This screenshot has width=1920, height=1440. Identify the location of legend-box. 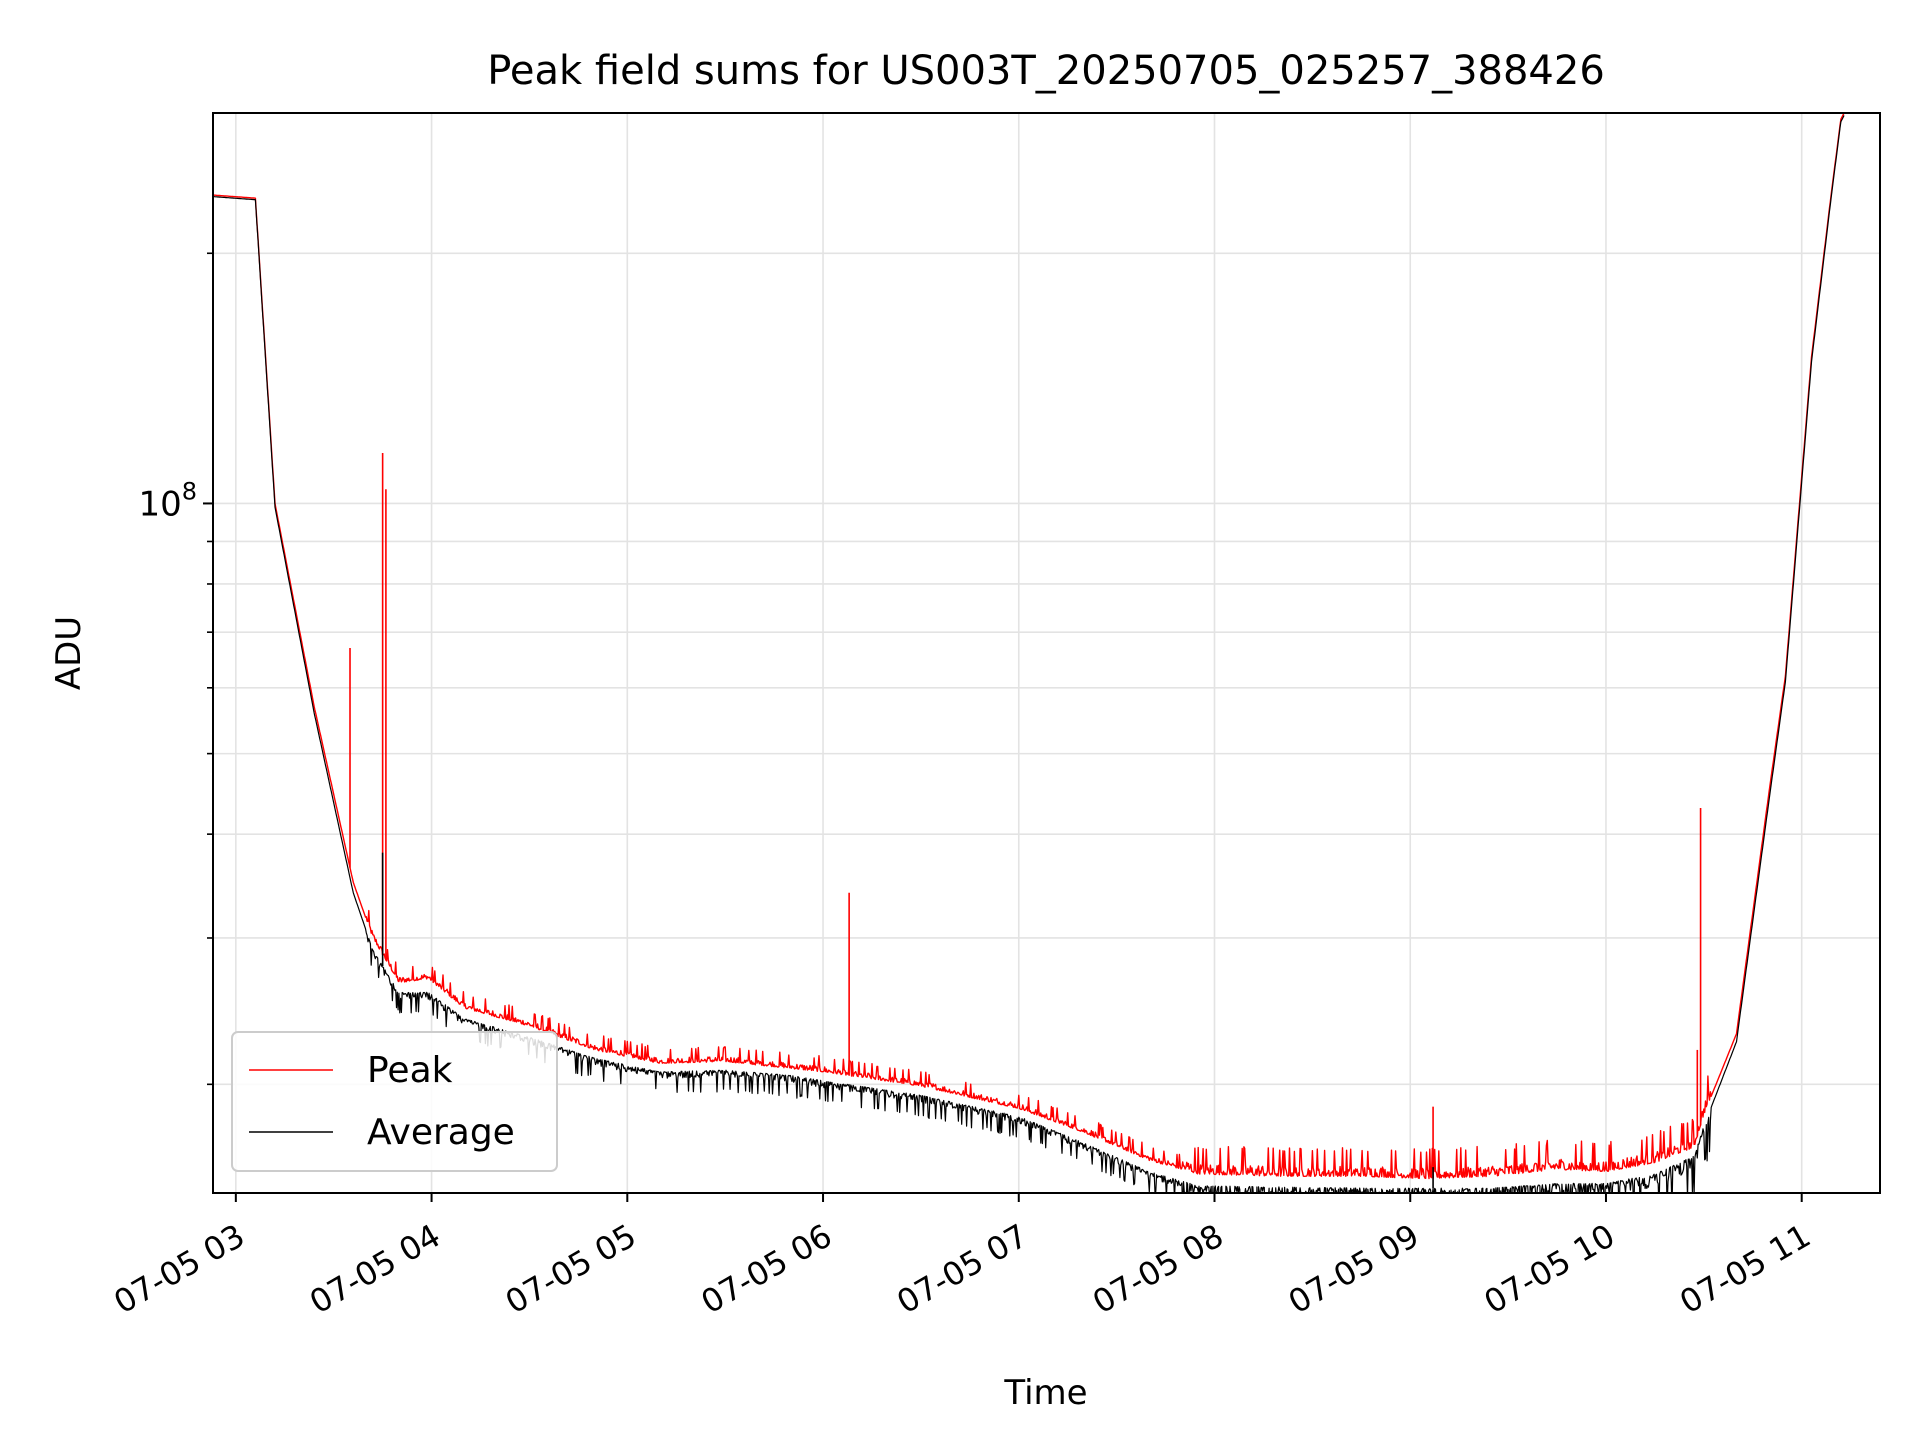
(394, 1101).